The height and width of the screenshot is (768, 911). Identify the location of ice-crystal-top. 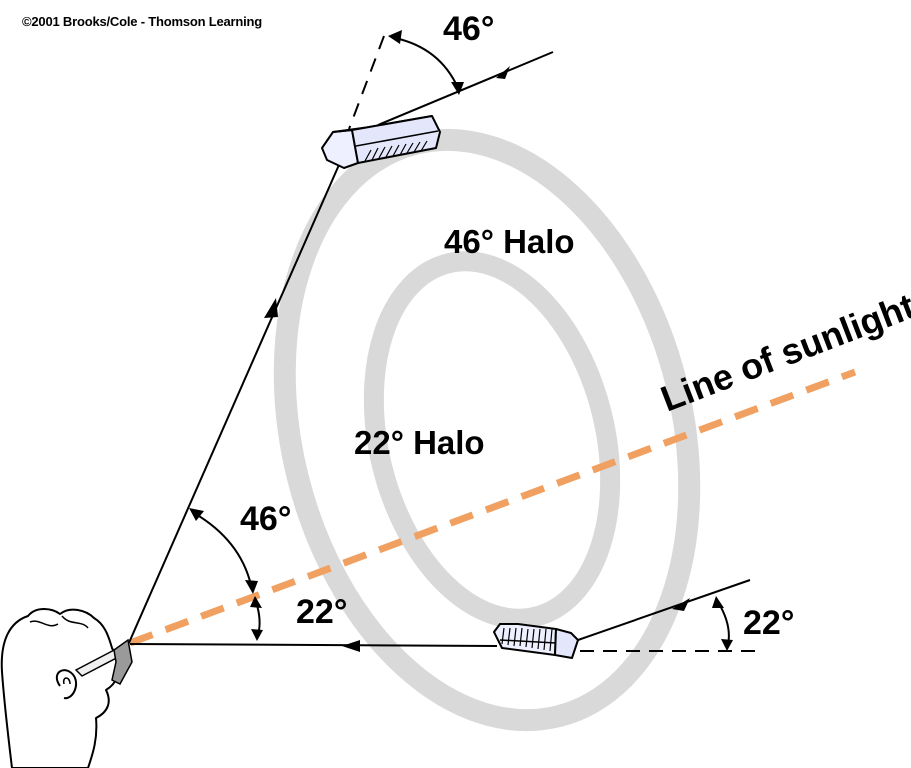
(381, 142).